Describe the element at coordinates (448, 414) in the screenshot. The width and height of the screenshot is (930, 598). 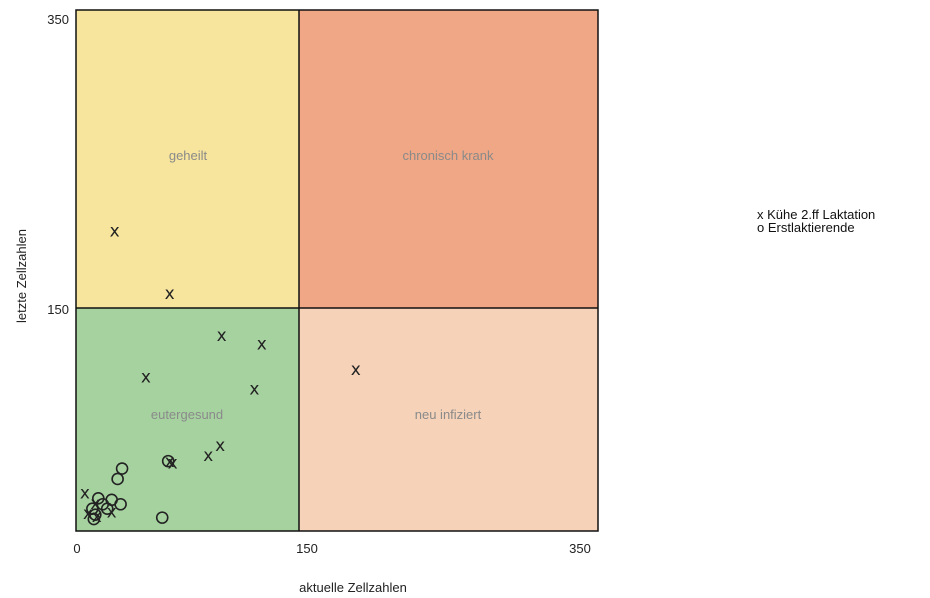
I see `zone-label-neu-infiziert: neu infiziert` at that location.